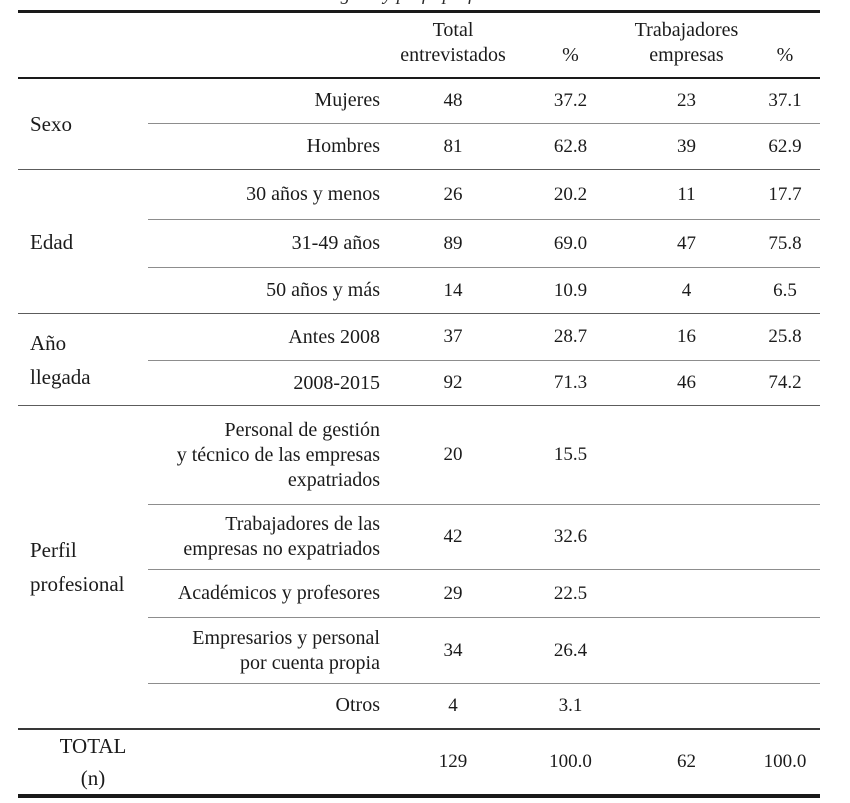  Describe the element at coordinates (785, 194) in the screenshot. I see `cell-30-anos-empresas-pct: 17.7` at that location.